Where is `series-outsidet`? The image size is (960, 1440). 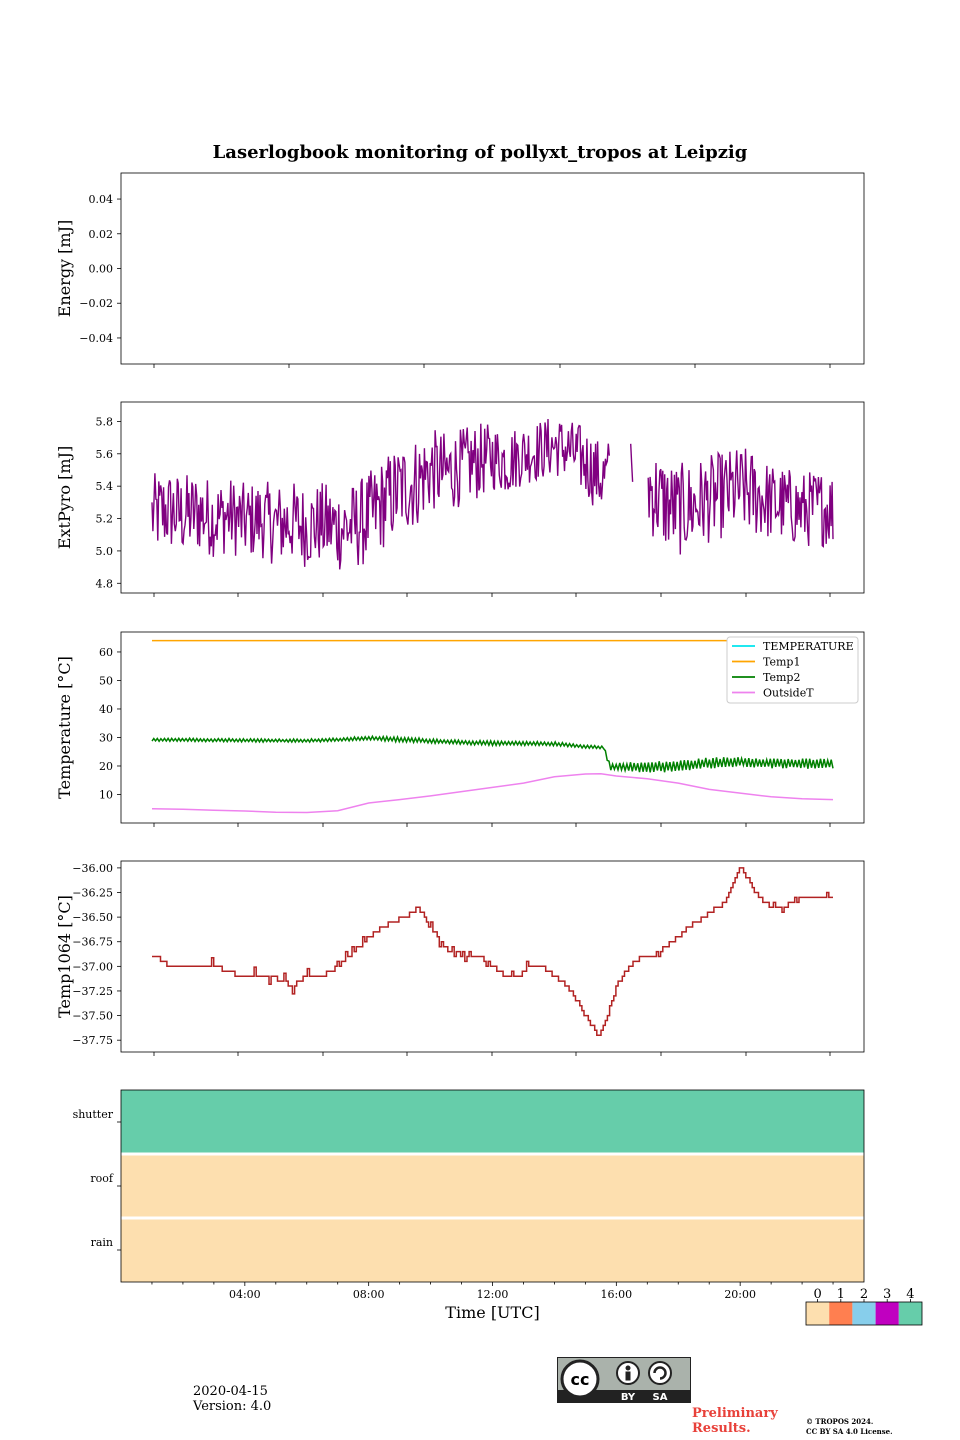
series-outsidet is located at coordinates (492, 793).